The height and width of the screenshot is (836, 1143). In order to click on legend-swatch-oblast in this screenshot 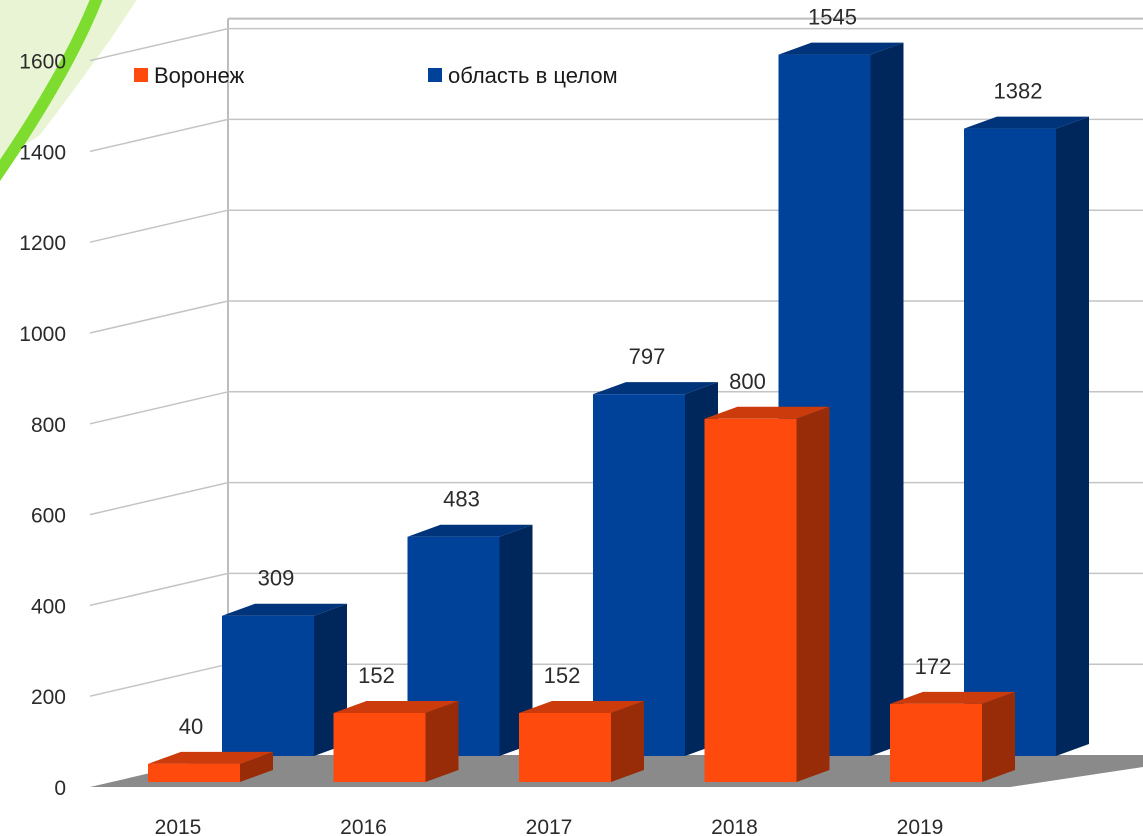, I will do `click(435, 75)`.